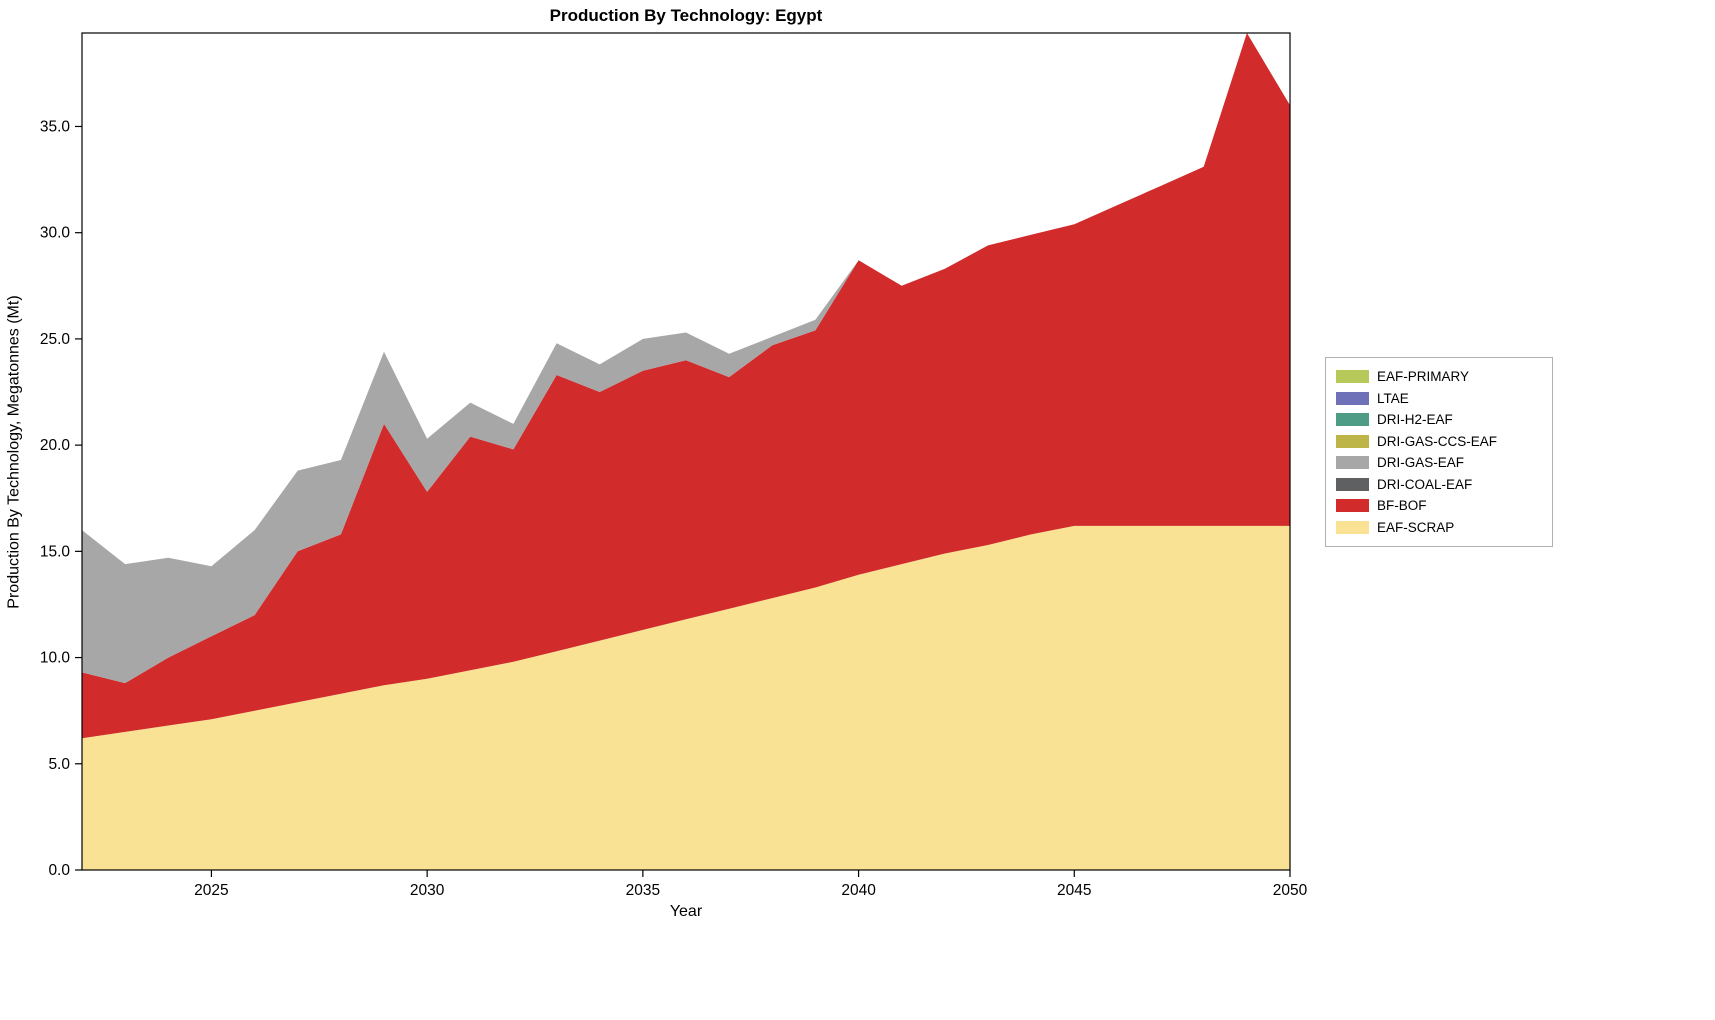 The height and width of the screenshot is (1020, 1715). I want to click on legend-item-bf-bof: BF-BOF, so click(1439, 506).